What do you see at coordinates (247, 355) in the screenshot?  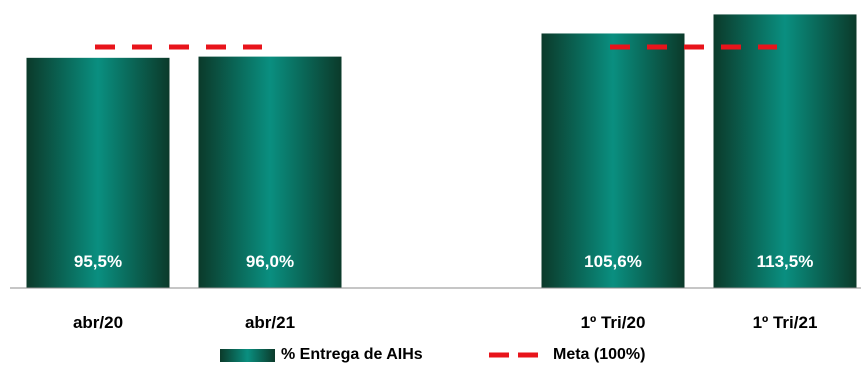 I see `legend-swatch-bars` at bounding box center [247, 355].